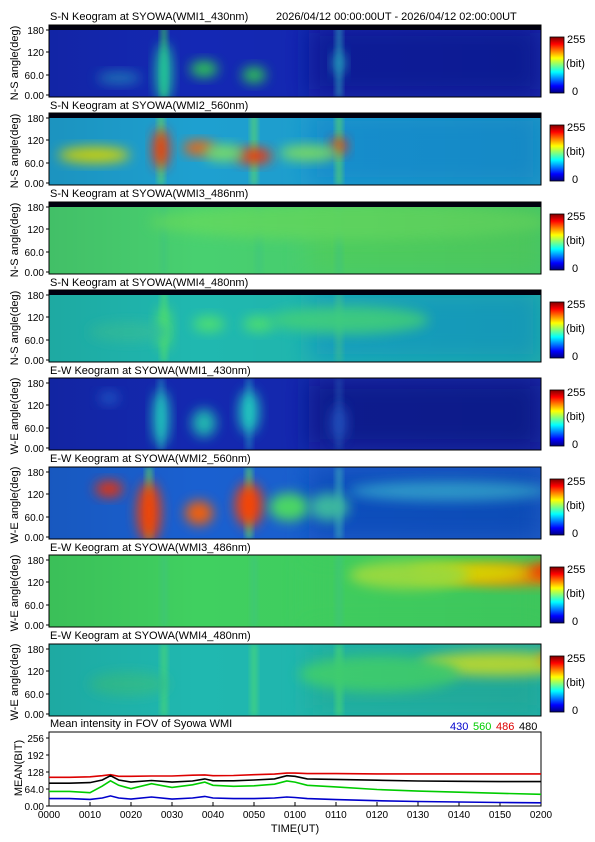  I want to click on legend-entry-430: 430, so click(459, 727).